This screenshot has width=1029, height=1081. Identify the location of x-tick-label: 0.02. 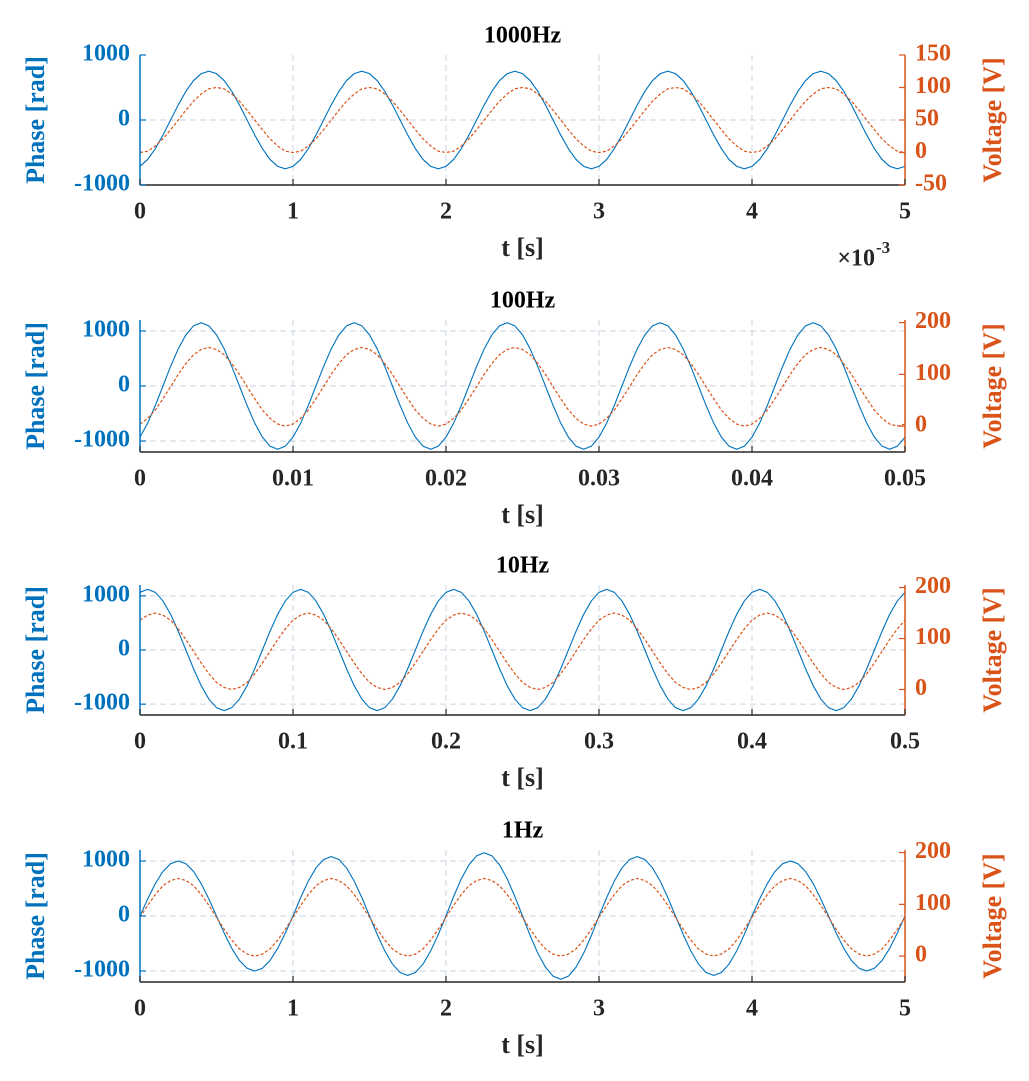
(446, 479).